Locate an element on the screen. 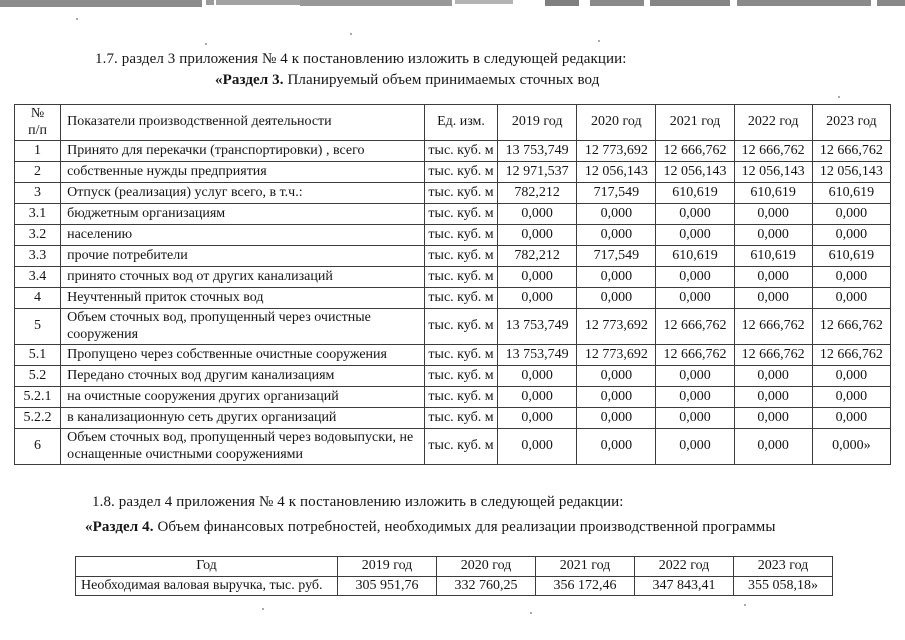 The height and width of the screenshot is (640, 905). header-year-2023: 2023 год is located at coordinates (851, 122).